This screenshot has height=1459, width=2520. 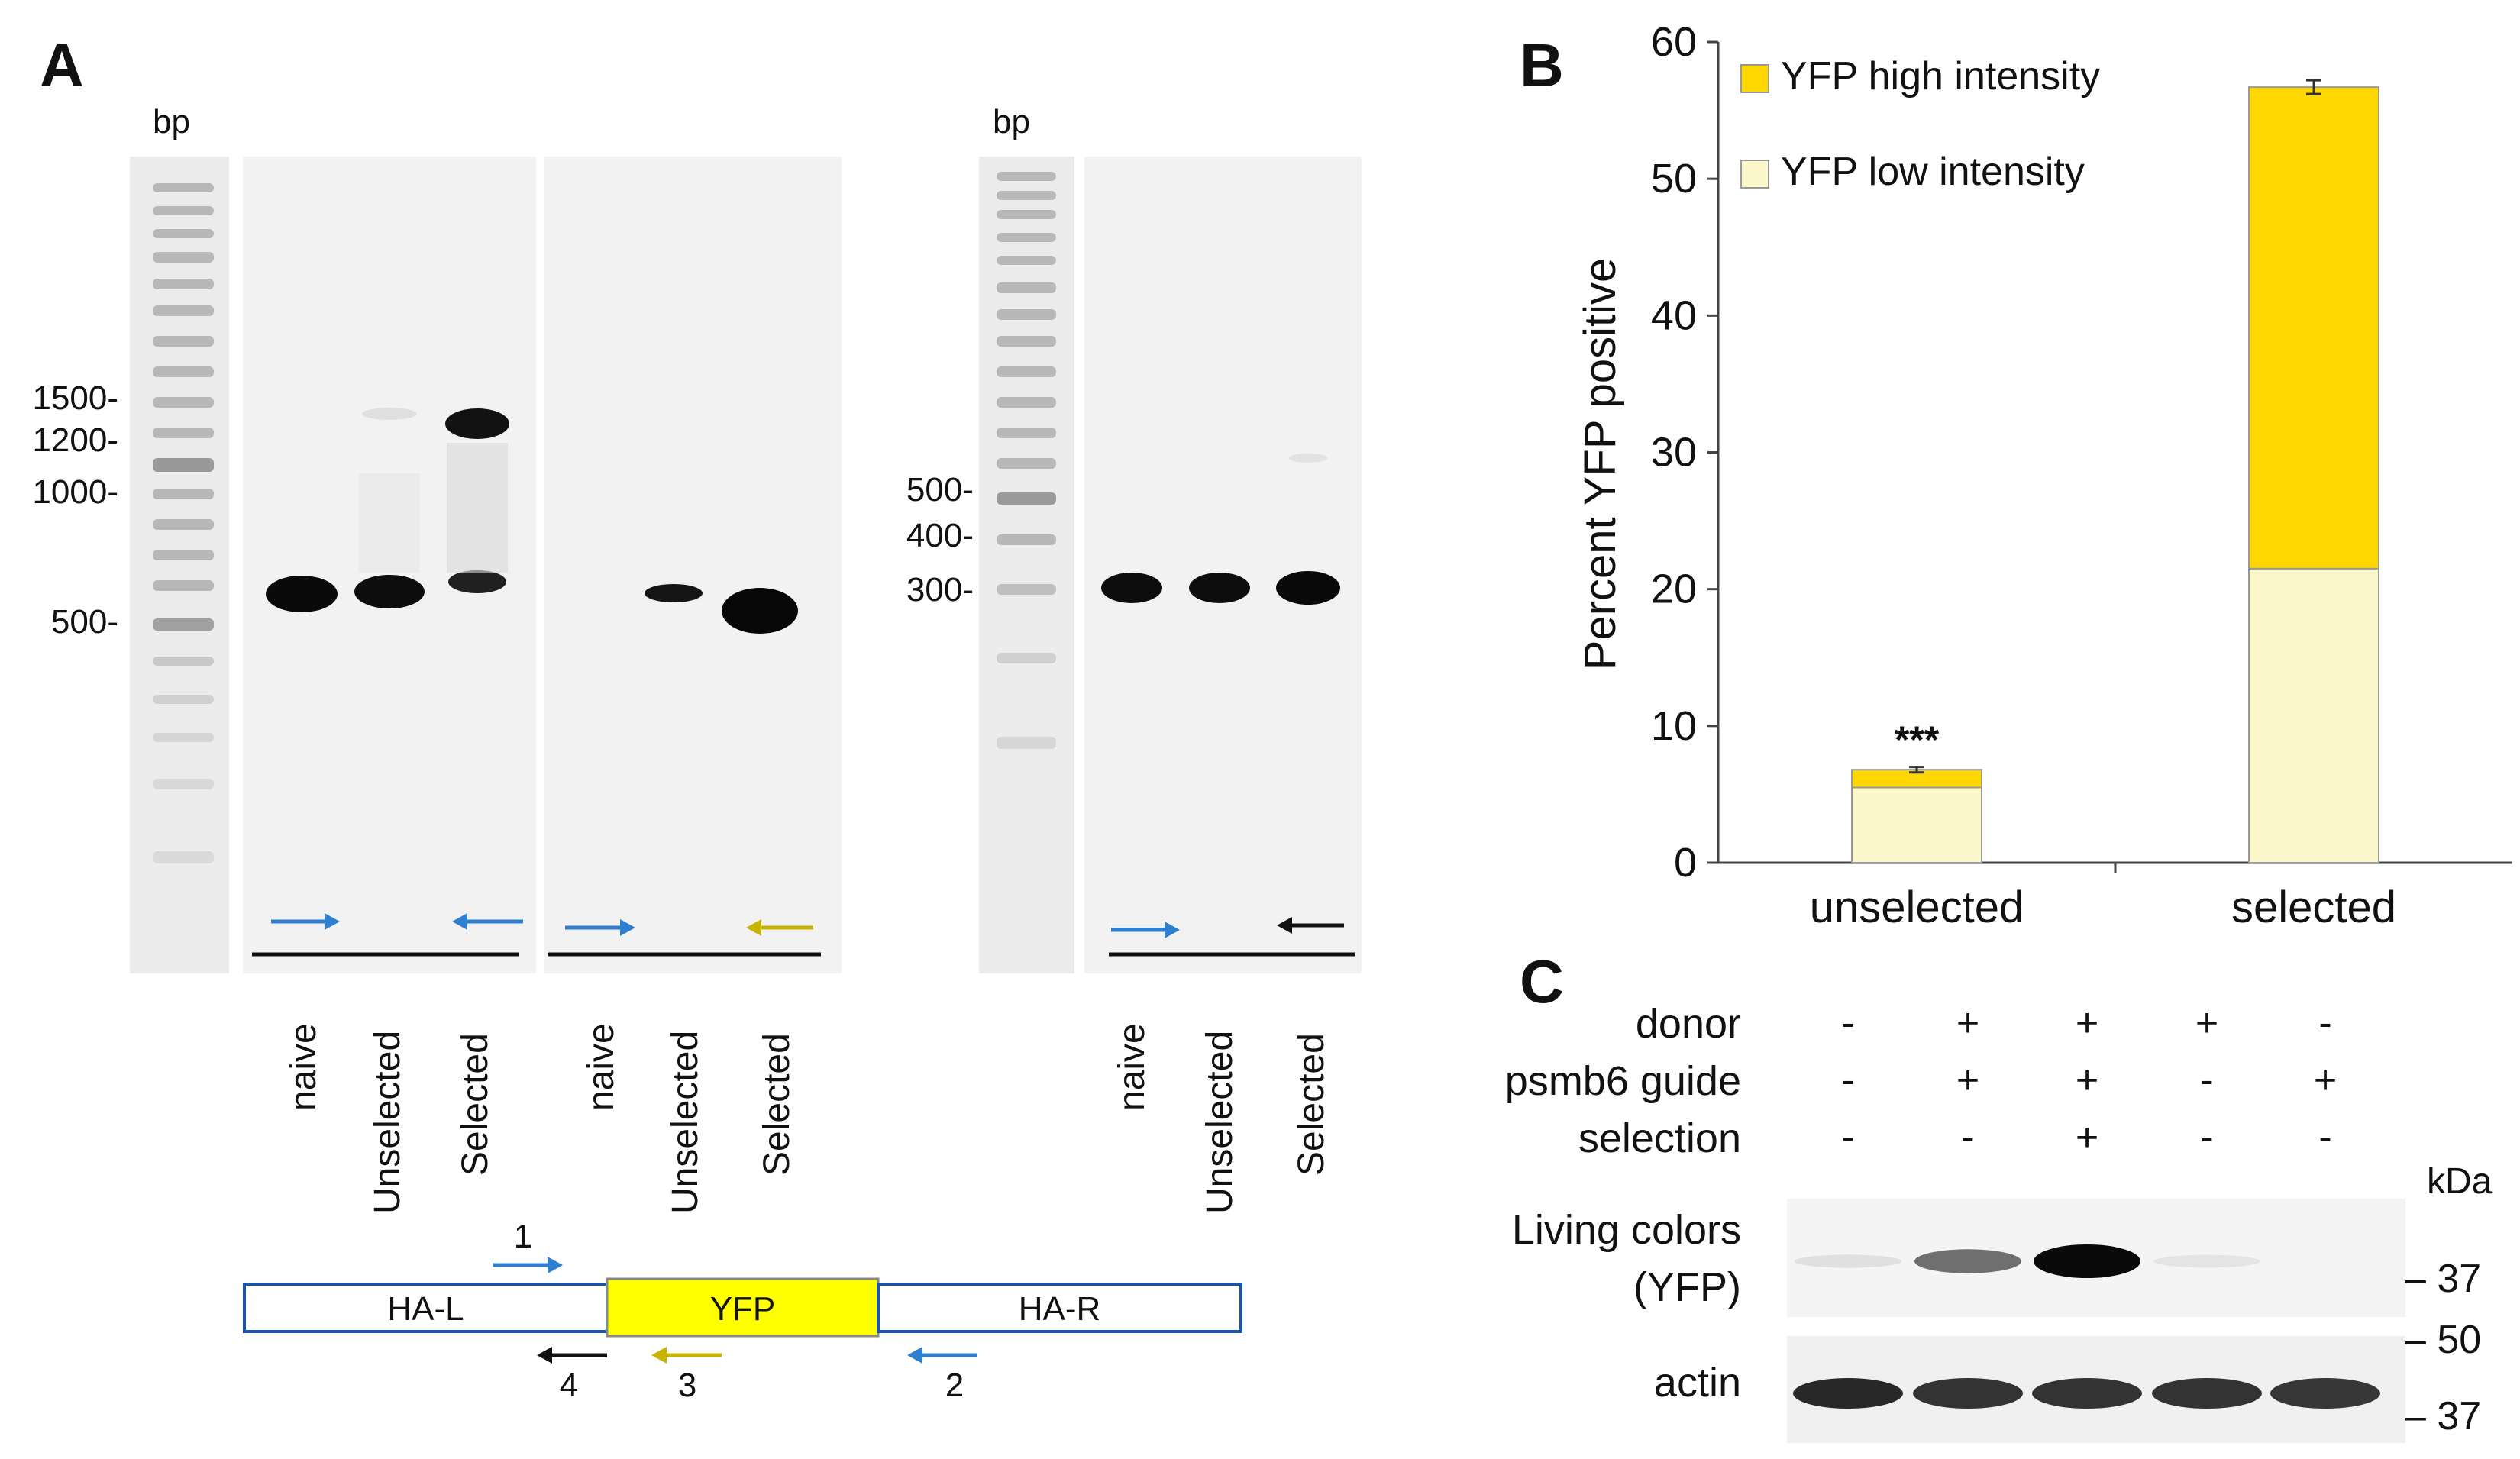 What do you see at coordinates (1232, 937) in the screenshot?
I see `gel-3-arrows` at bounding box center [1232, 937].